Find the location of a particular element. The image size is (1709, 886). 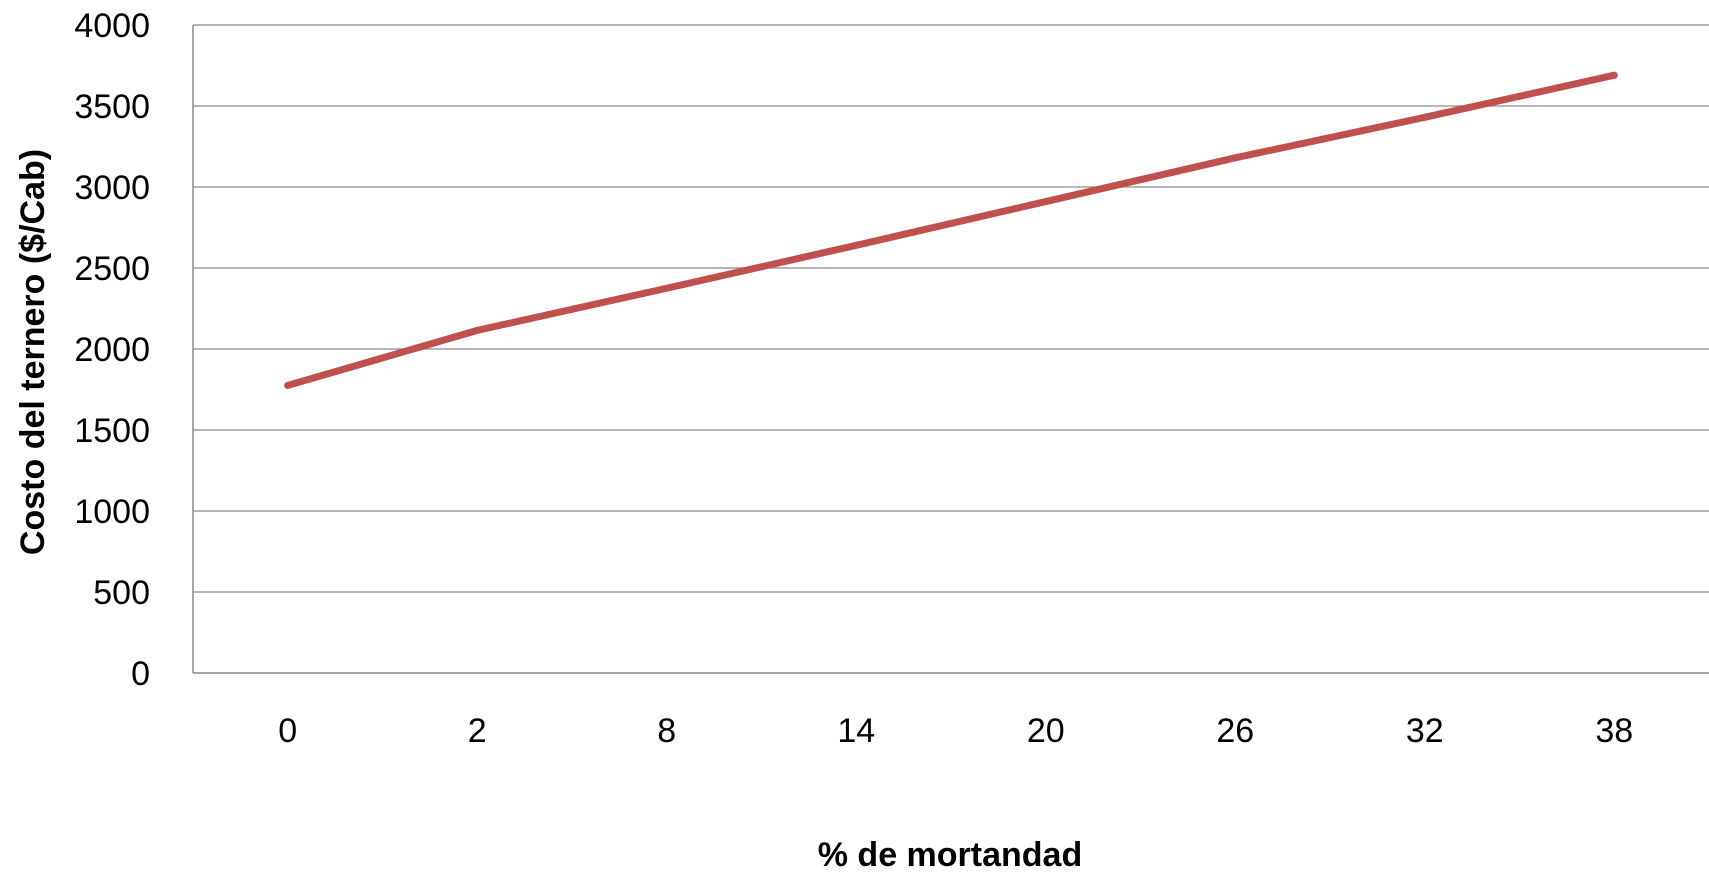

y-tick-label: 3500 is located at coordinates (112, 107).